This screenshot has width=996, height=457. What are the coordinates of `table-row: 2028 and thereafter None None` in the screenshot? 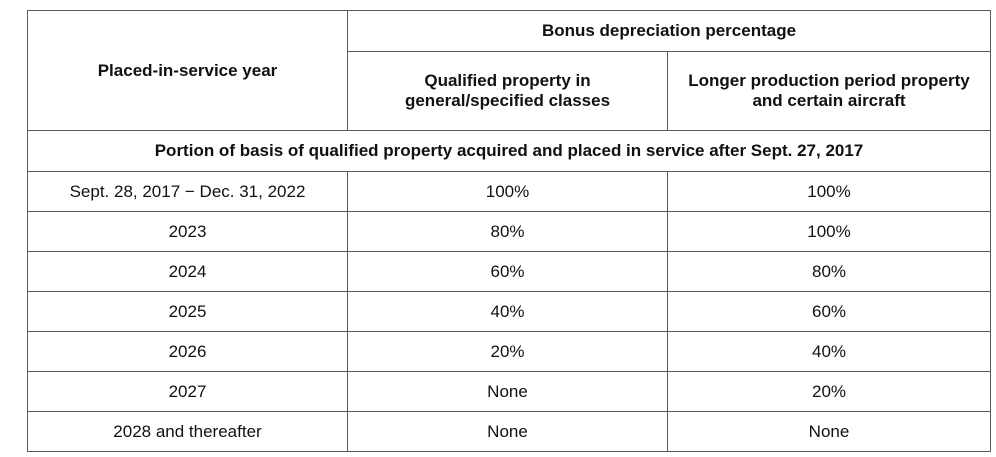 It's located at (509, 431).